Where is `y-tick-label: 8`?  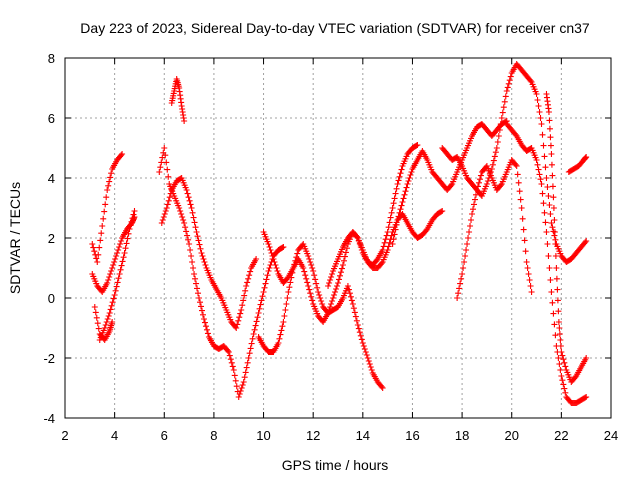 y-tick-label: 8 is located at coordinates (51, 58).